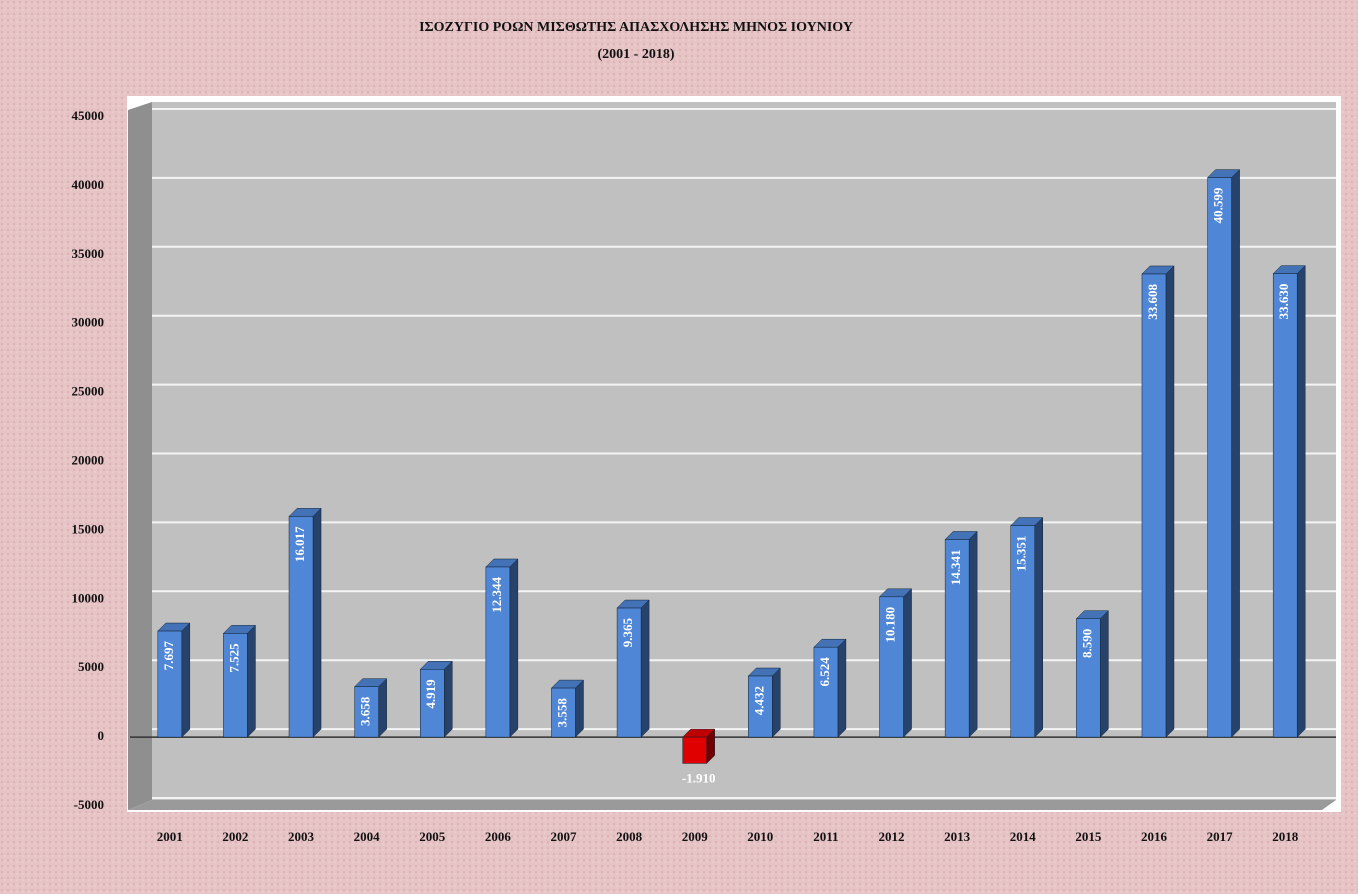  Describe the element at coordinates (235, 836) in the screenshot. I see `x-tick-label: 2002` at that location.